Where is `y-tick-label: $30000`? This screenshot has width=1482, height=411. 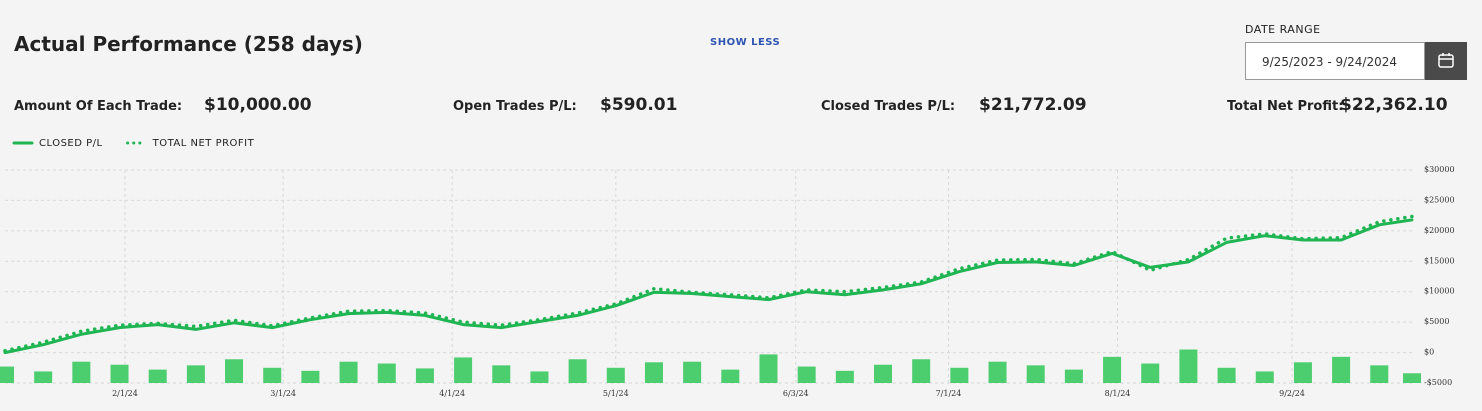 y-tick-label: $30000 is located at coordinates (1439, 169).